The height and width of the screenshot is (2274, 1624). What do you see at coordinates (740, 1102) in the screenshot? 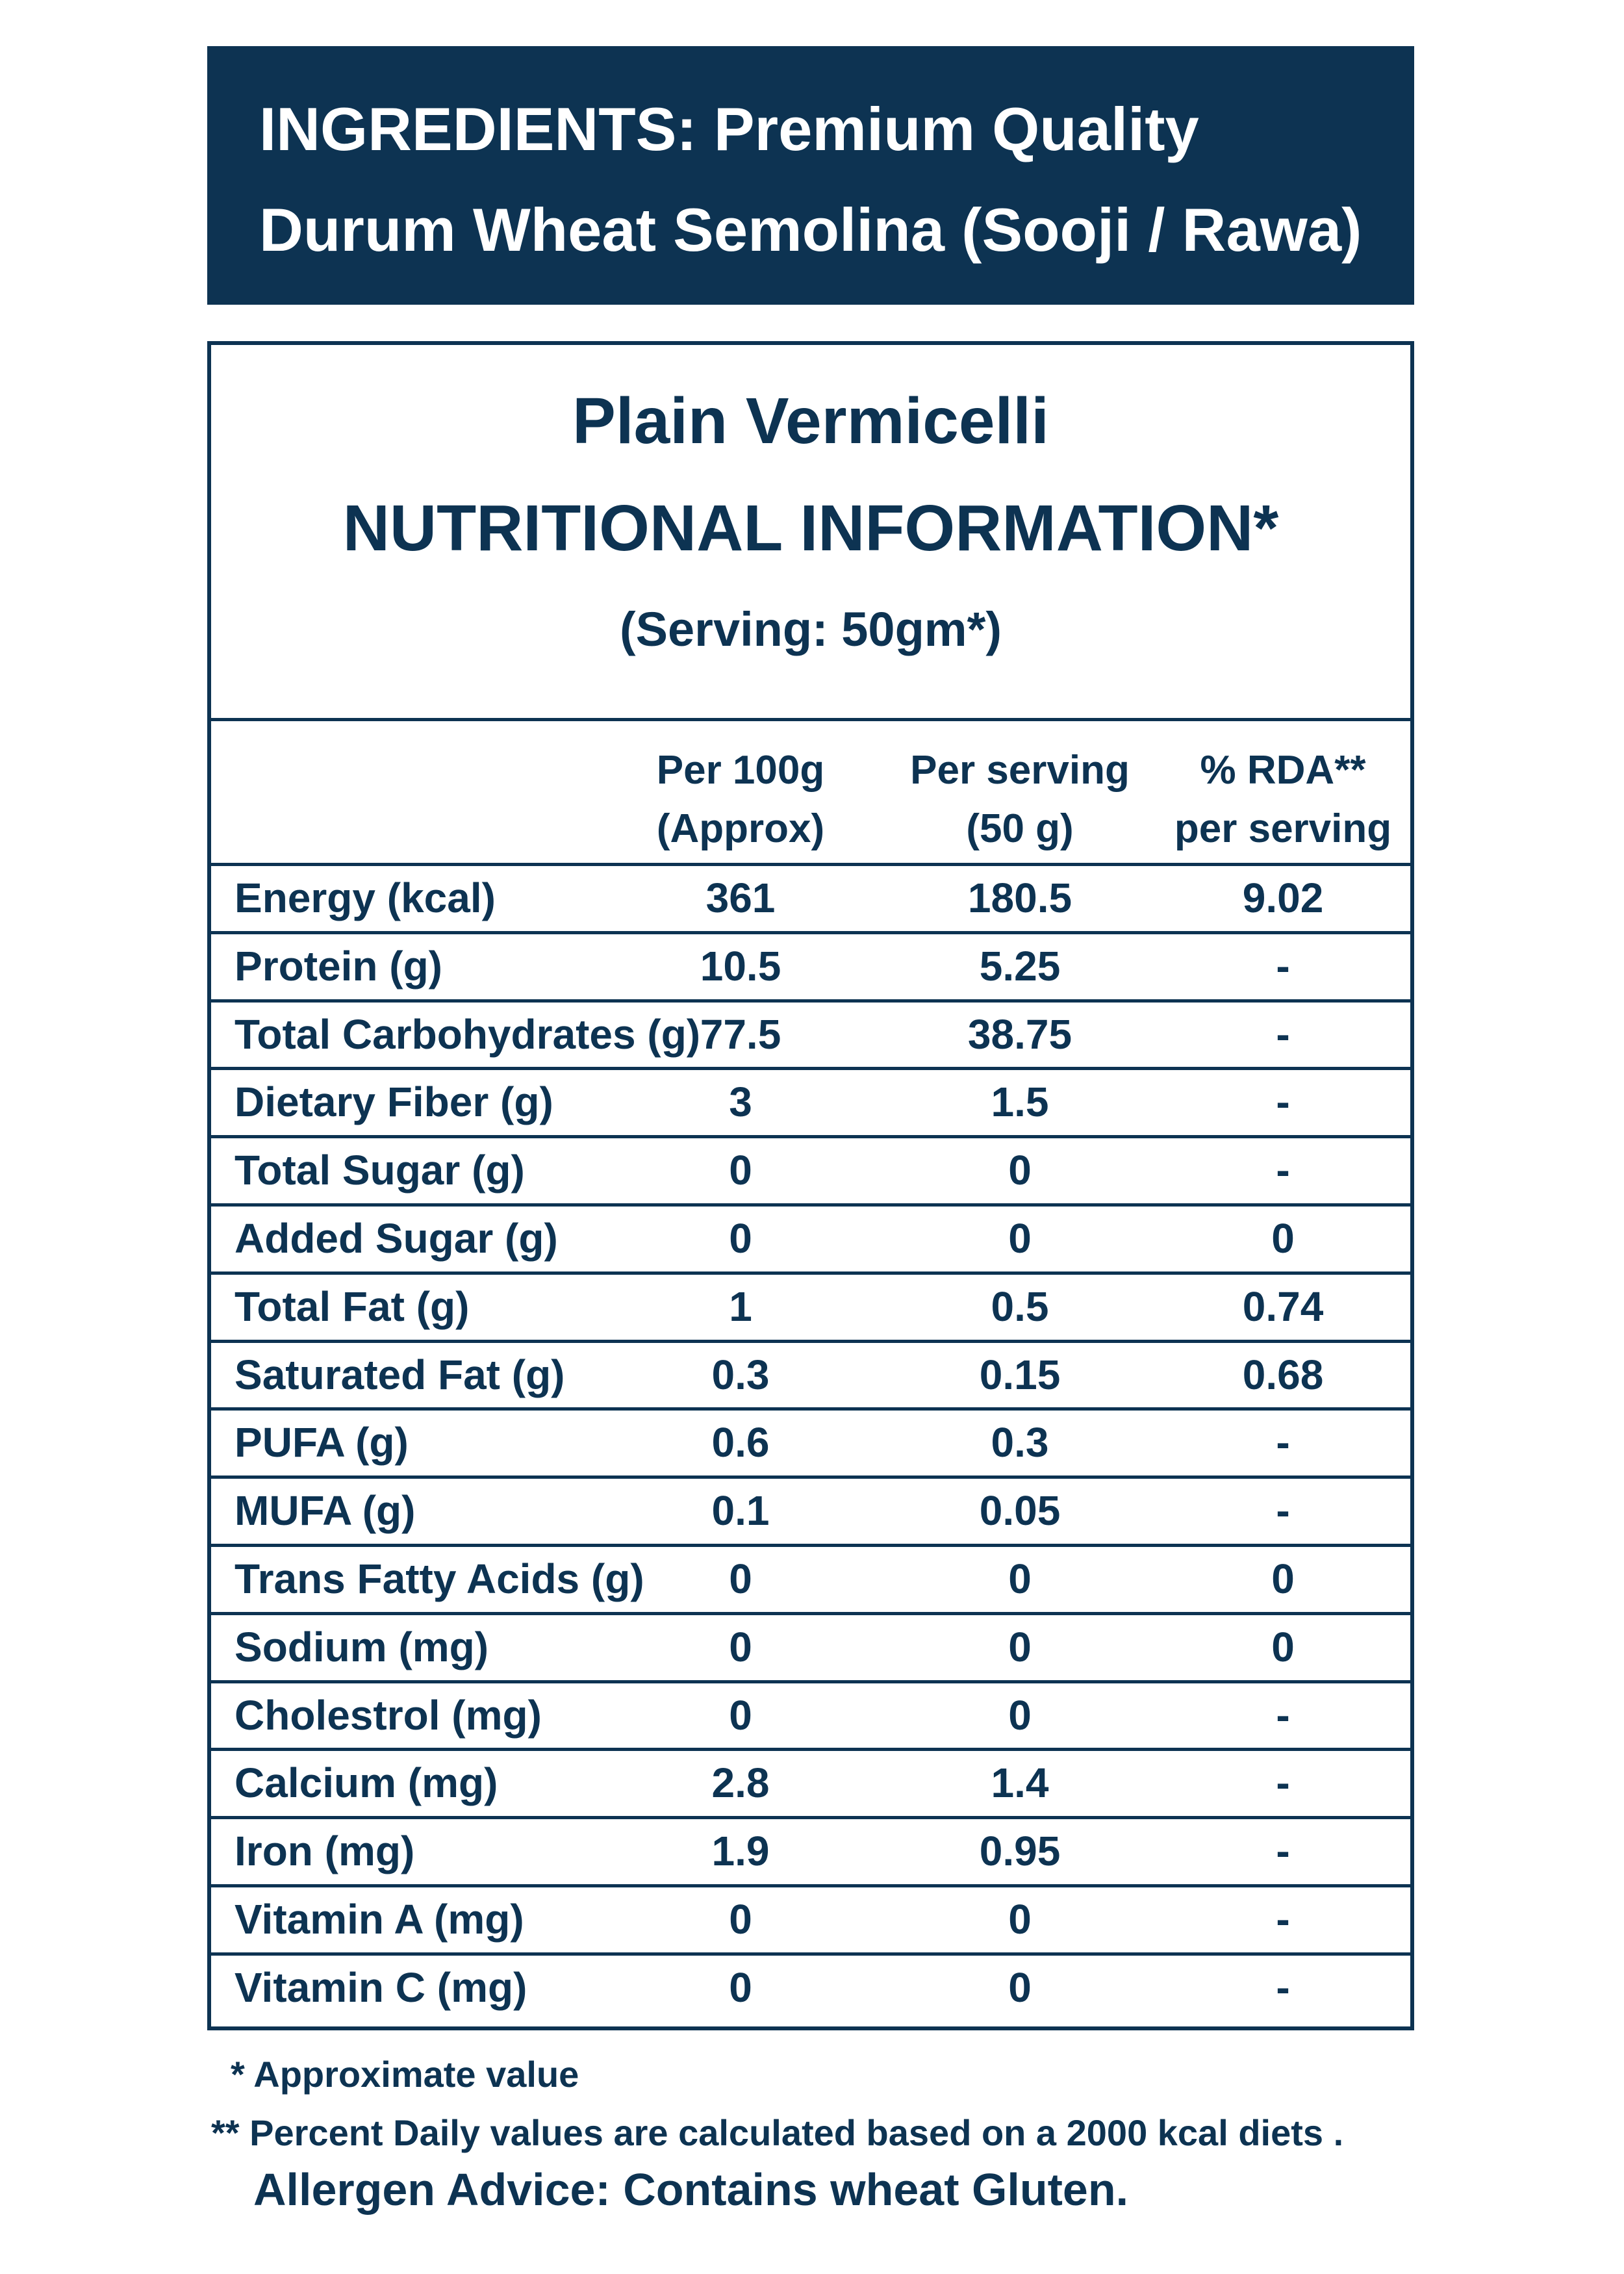
I see `value-per-100g: 3` at bounding box center [740, 1102].